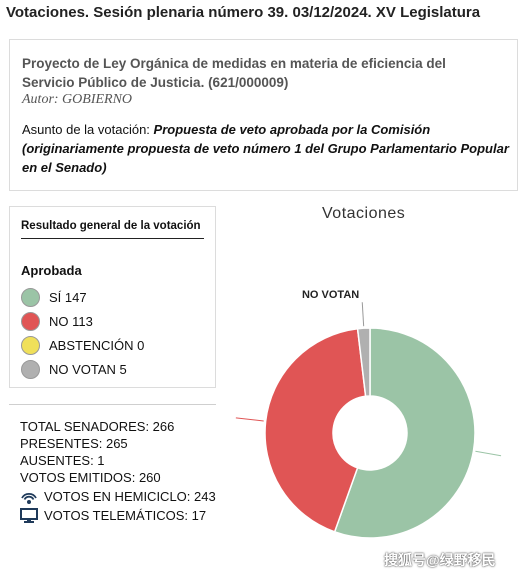  I want to click on vote-legend: SÍ 147 NO 113 ABSTENCIÓN 0 NO VOTAN 5, so click(82, 333).